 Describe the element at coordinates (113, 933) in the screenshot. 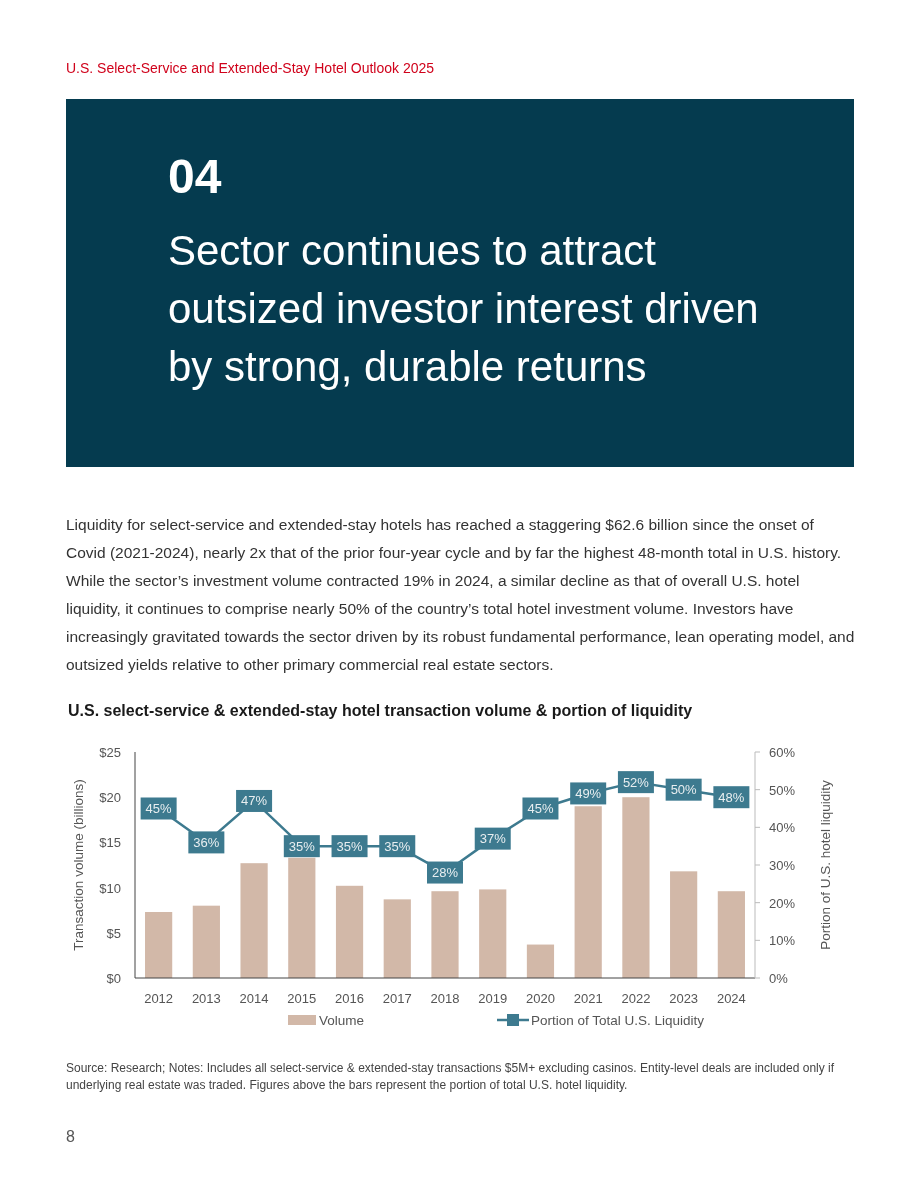

I see `y-tick-label: $5` at that location.